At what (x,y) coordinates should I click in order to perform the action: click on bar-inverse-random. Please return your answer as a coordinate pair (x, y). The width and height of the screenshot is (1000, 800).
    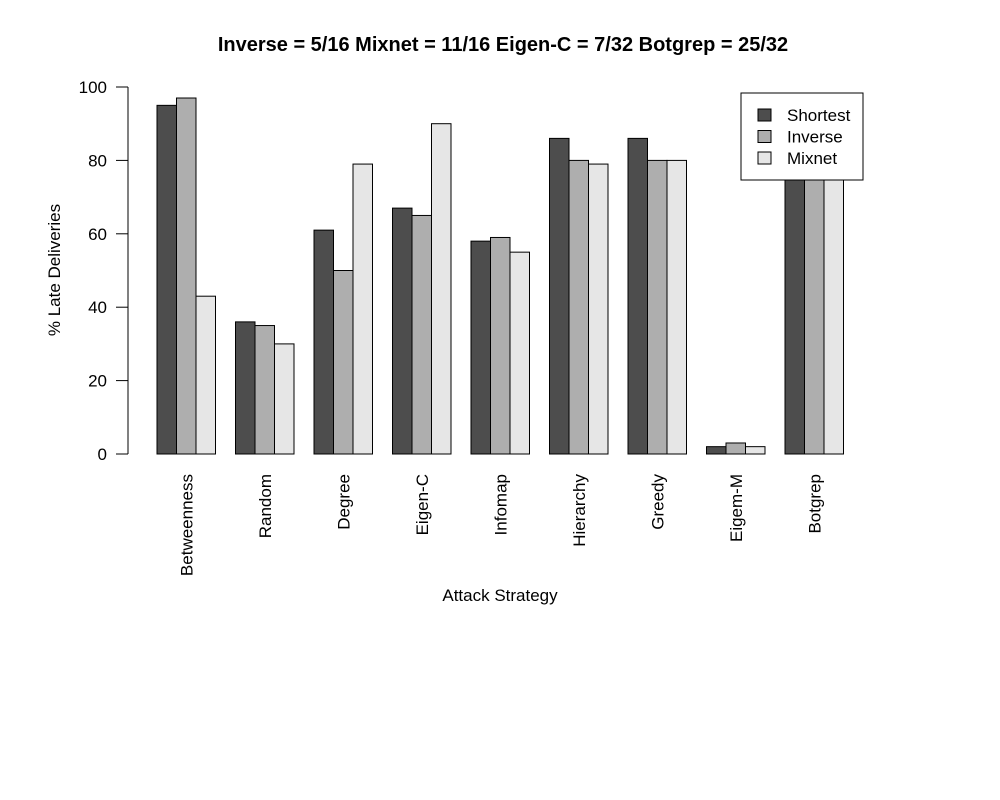
    Looking at the image, I should click on (264, 390).